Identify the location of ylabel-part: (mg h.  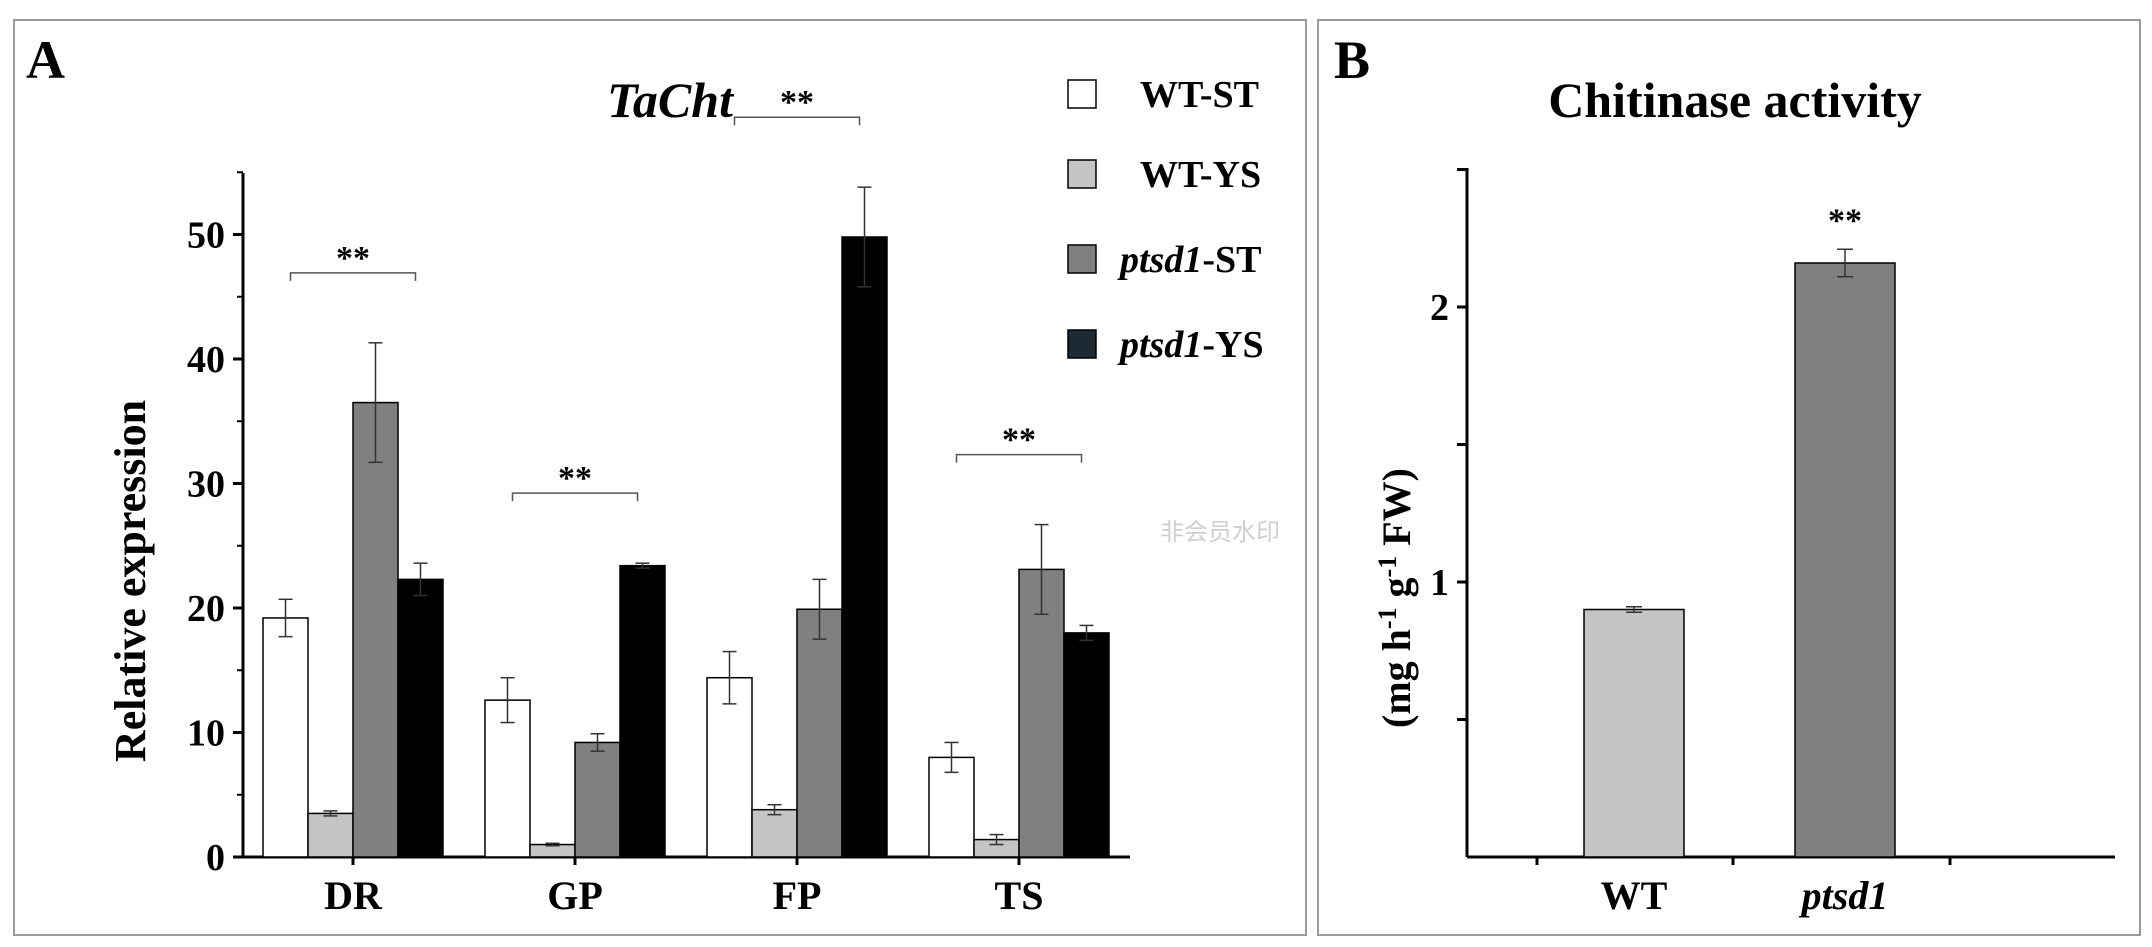
(1396, 678).